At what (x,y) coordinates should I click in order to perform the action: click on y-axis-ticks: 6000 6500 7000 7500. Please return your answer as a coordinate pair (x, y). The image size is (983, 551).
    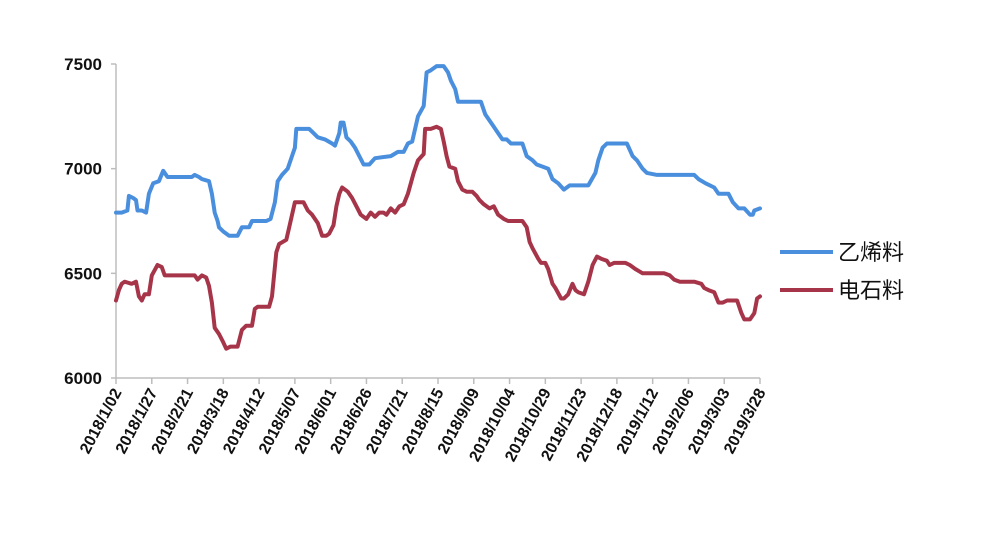
    Looking at the image, I should click on (90, 221).